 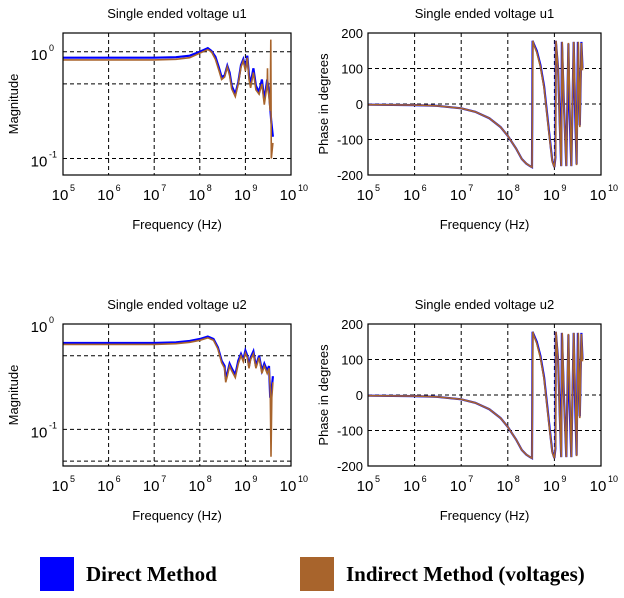 I want to click on legend-item-direct: Direct Method, so click(x=128, y=574).